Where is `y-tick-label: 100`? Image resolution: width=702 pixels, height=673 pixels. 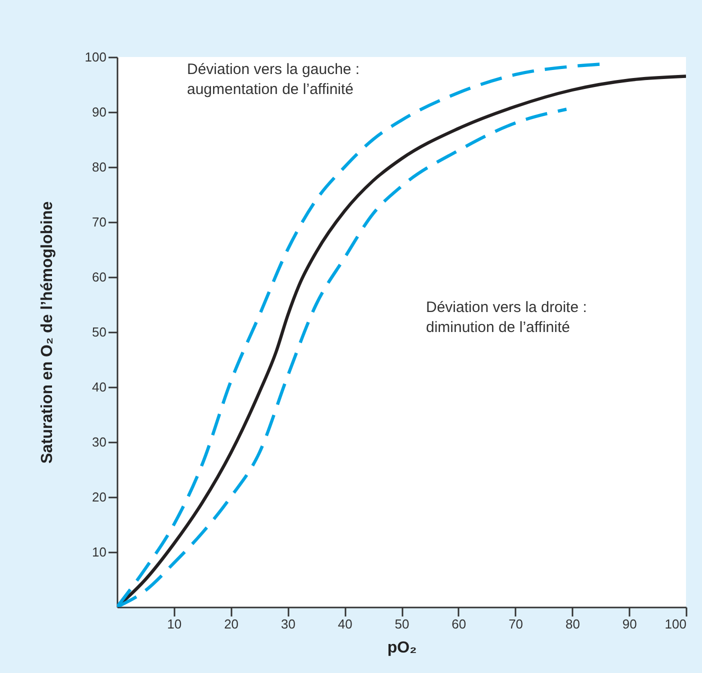 y-tick-label: 100 is located at coordinates (95, 57).